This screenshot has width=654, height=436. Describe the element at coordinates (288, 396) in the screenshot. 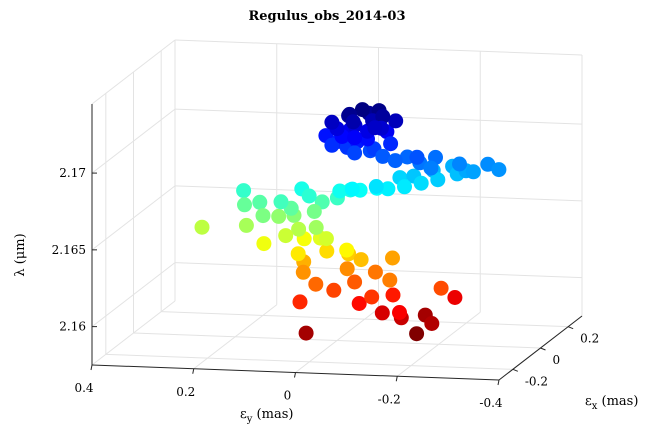

I see `x-tick-label: 0` at that location.